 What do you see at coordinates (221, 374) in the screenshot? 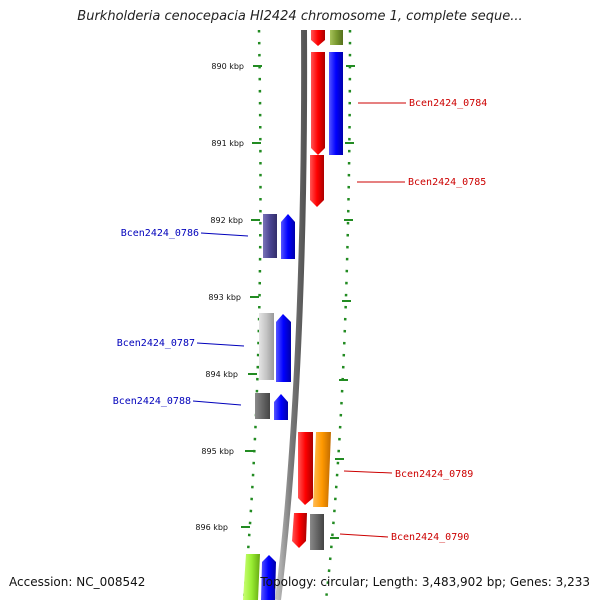
I see `kbp-label: 894 kbp` at bounding box center [221, 374].